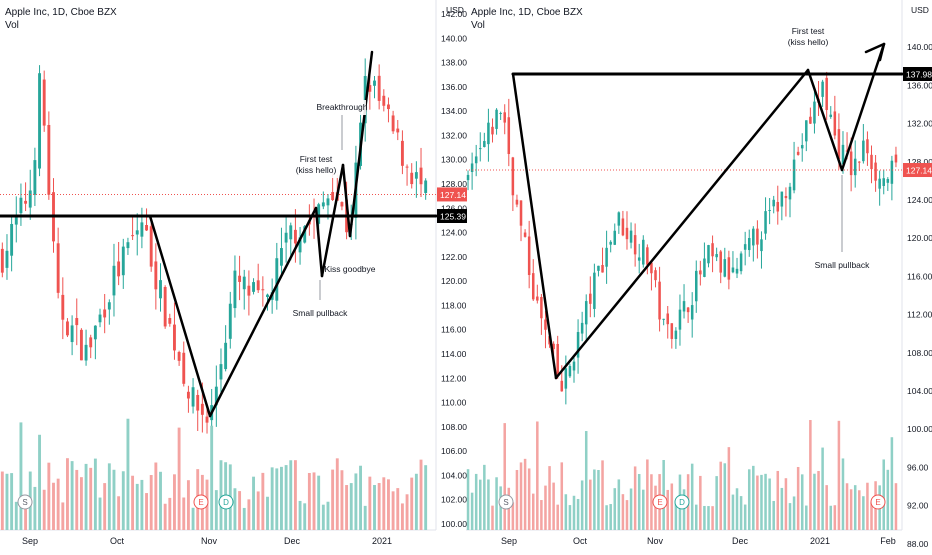 This screenshot has width=932, height=555. I want to click on left-price-tick: 140.00, so click(454, 38).